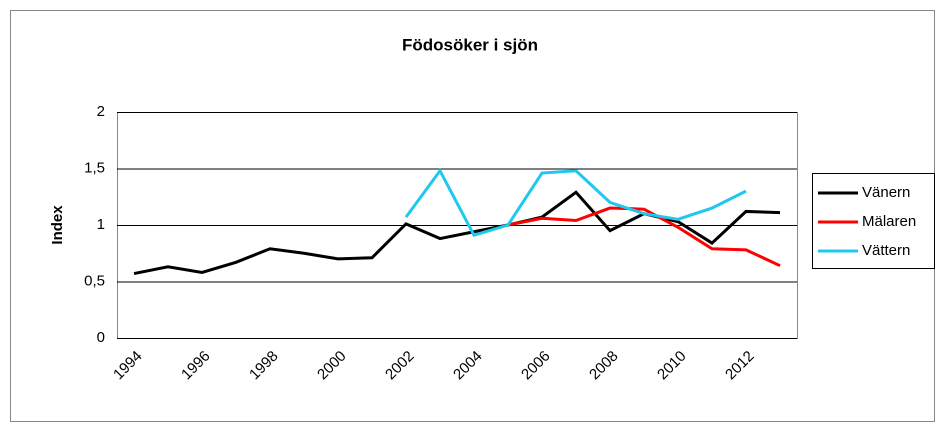 The width and height of the screenshot is (945, 428). What do you see at coordinates (57, 225) in the screenshot?
I see `y-axis-label: Index` at bounding box center [57, 225].